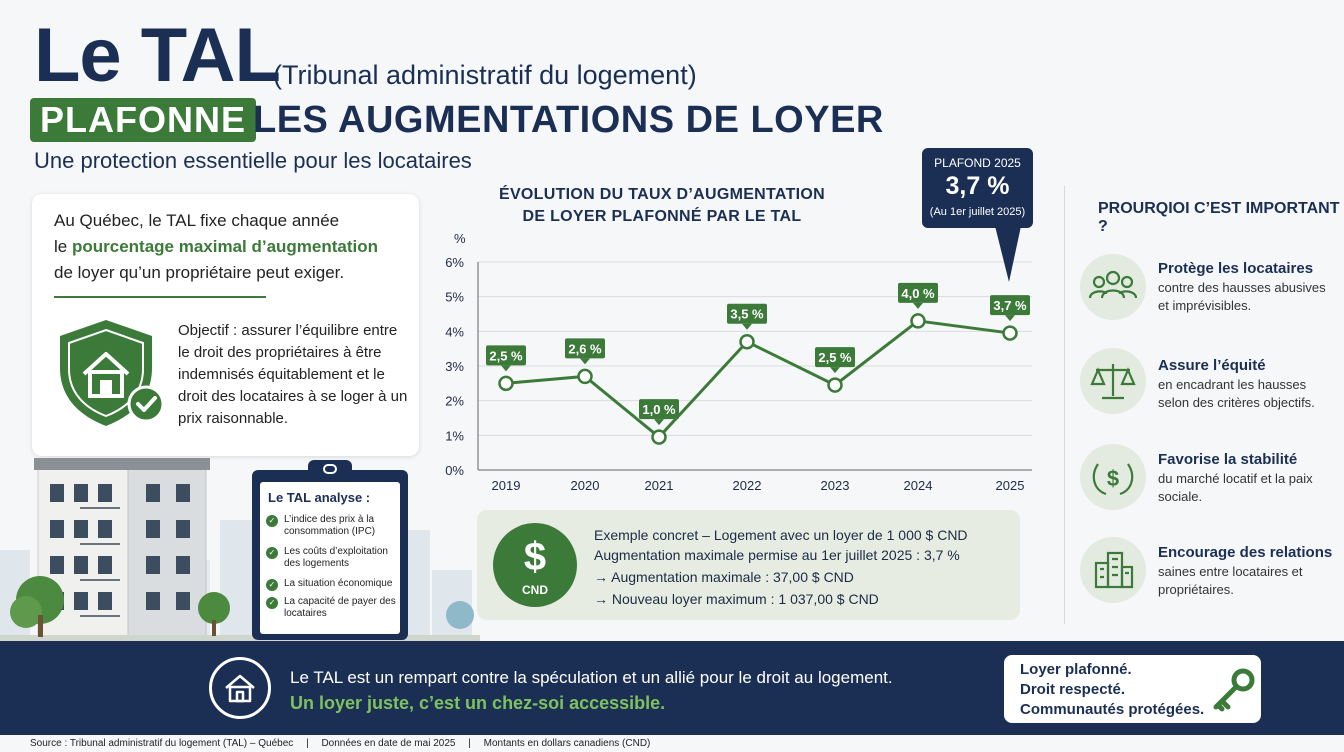 The width and height of the screenshot is (1344, 752). I want to click on chart-y-tick-label: 3%, so click(454, 366).